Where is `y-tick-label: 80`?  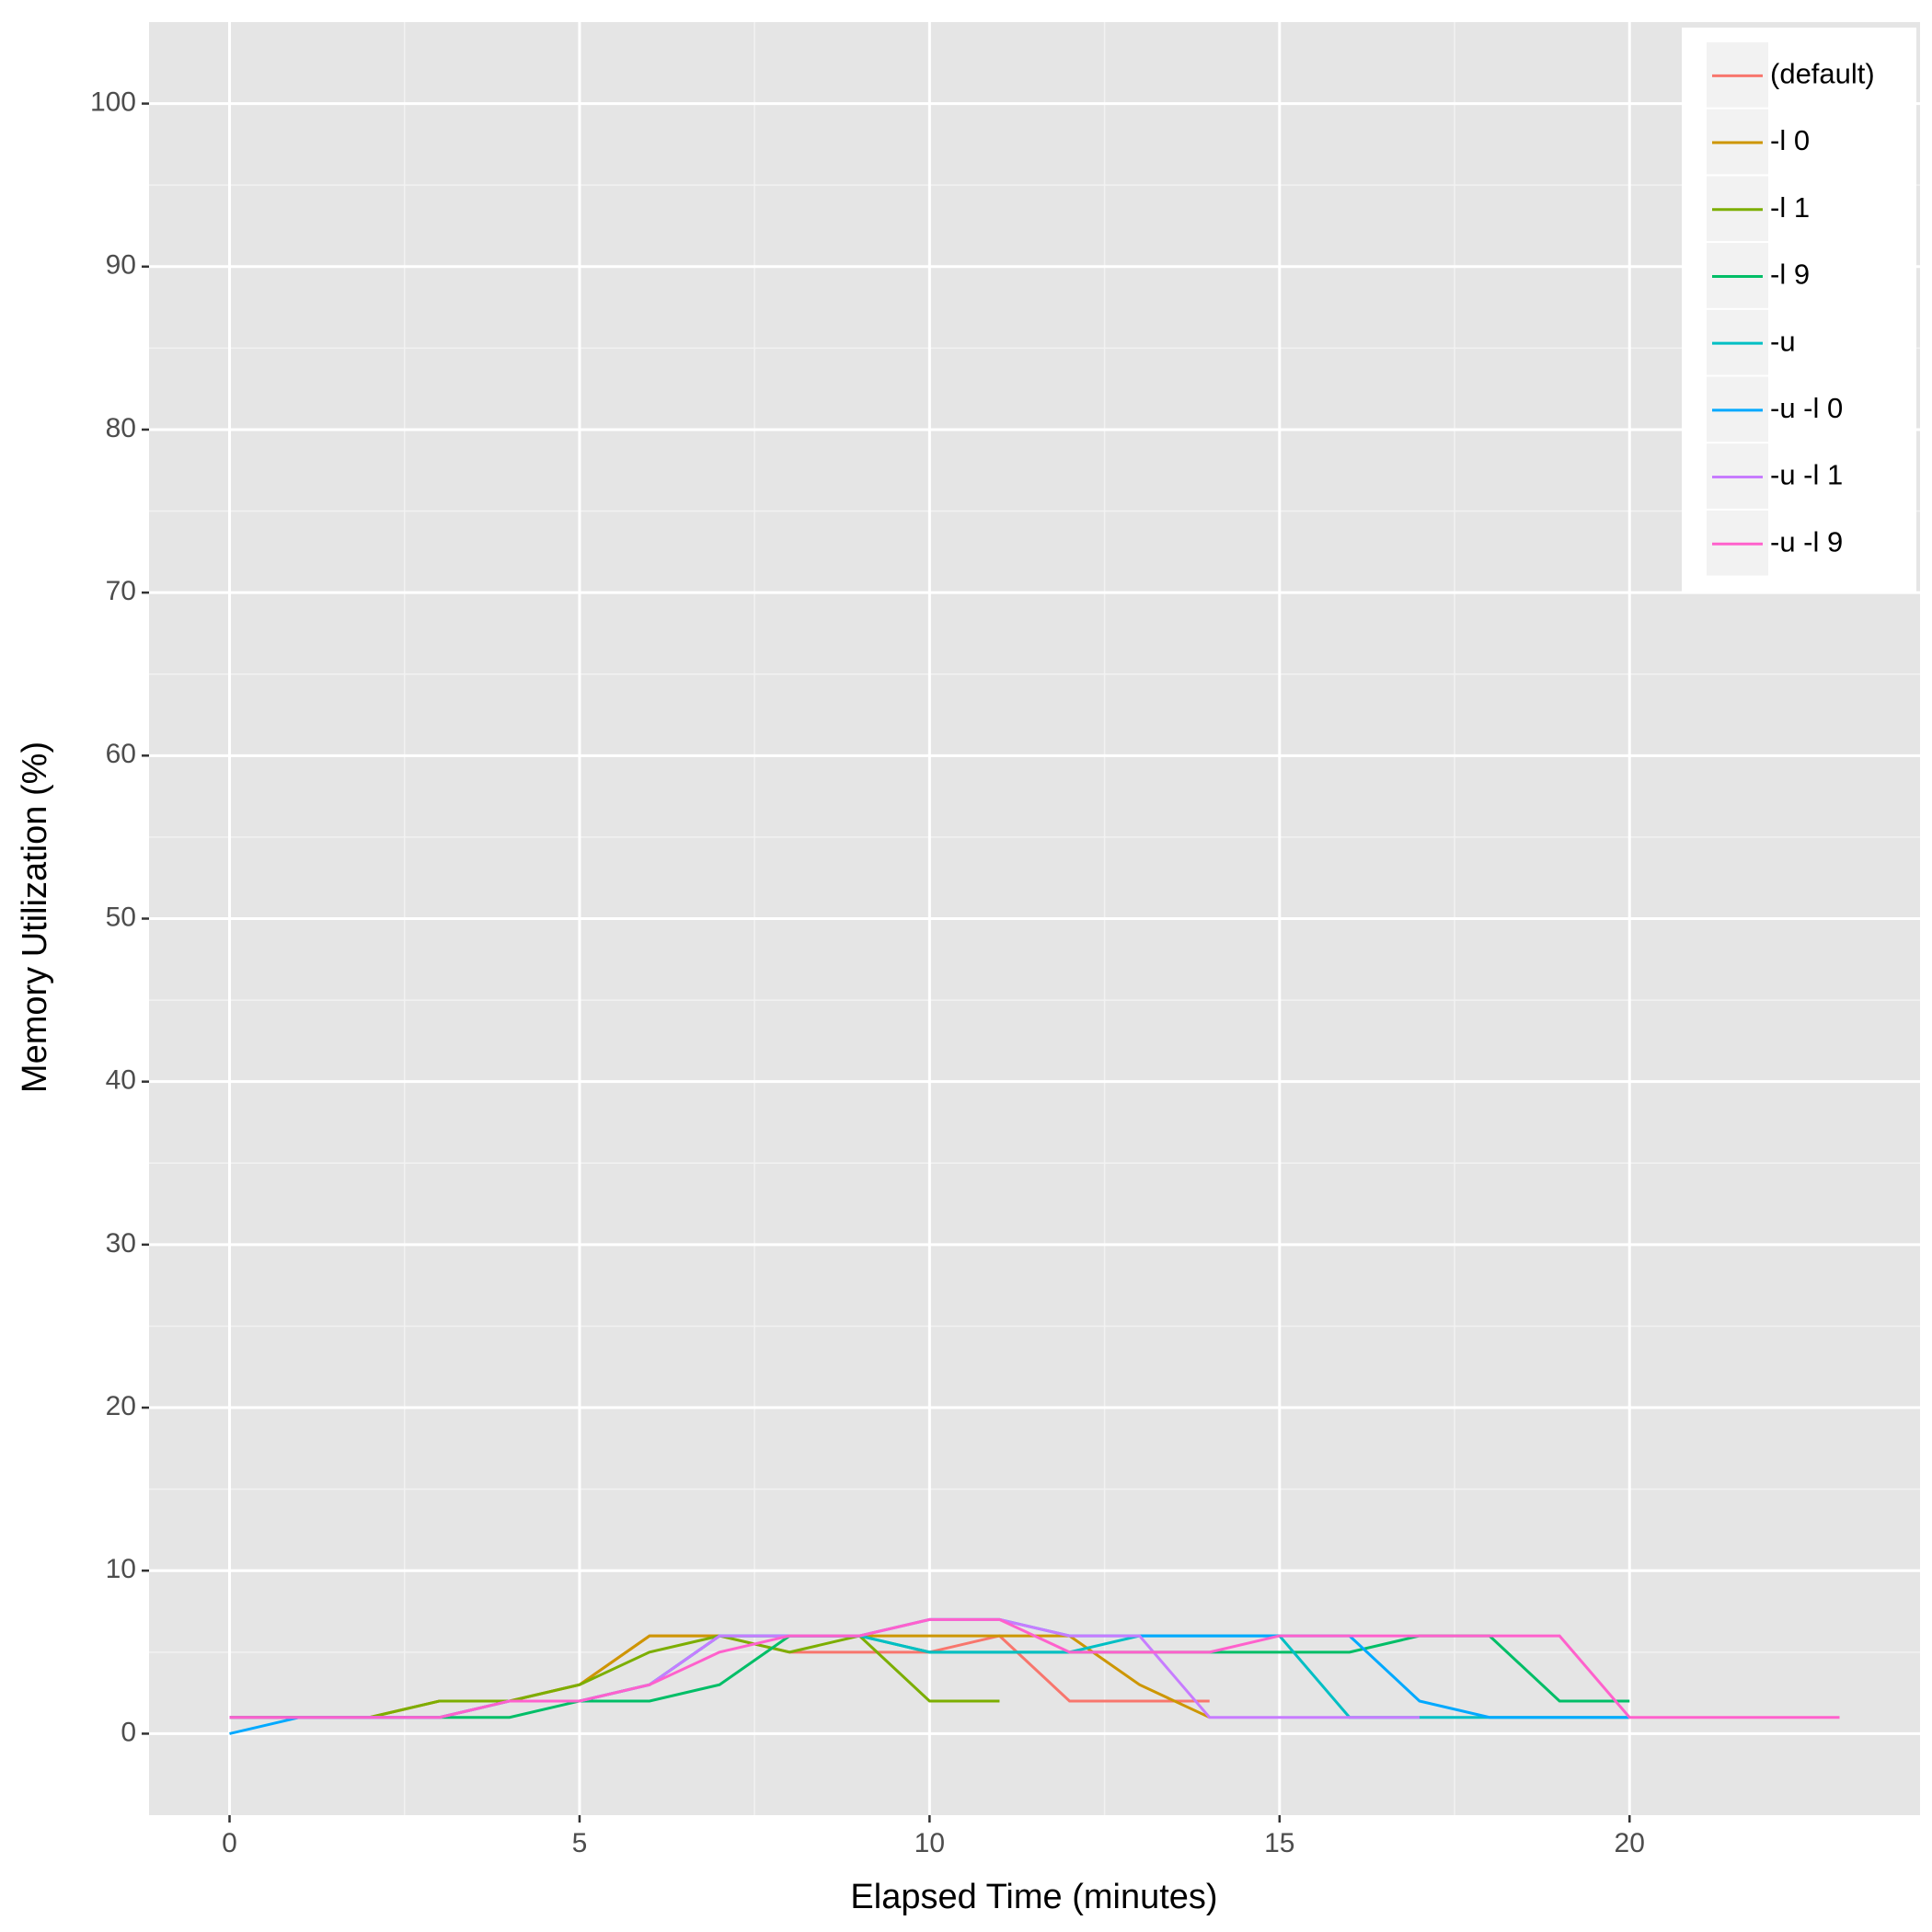
y-tick-label: 80 is located at coordinates (121, 428).